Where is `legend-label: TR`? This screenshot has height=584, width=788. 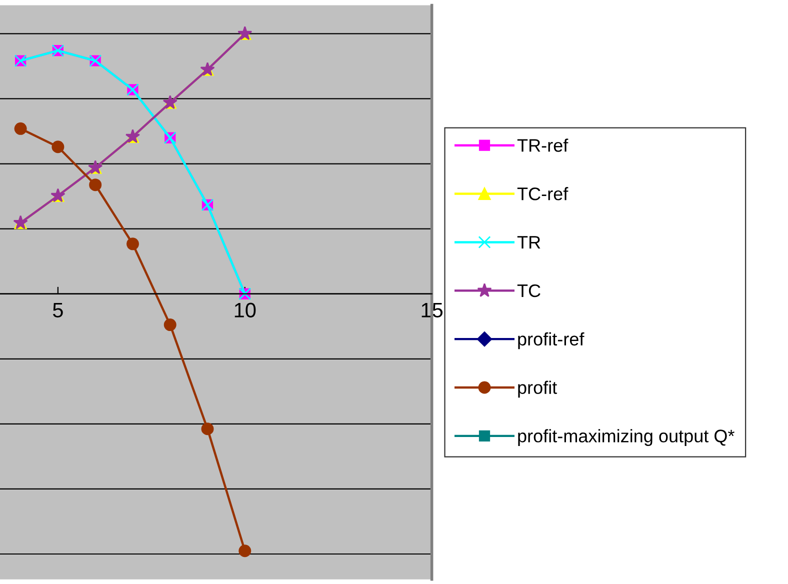
legend-label: TR is located at coordinates (528, 242).